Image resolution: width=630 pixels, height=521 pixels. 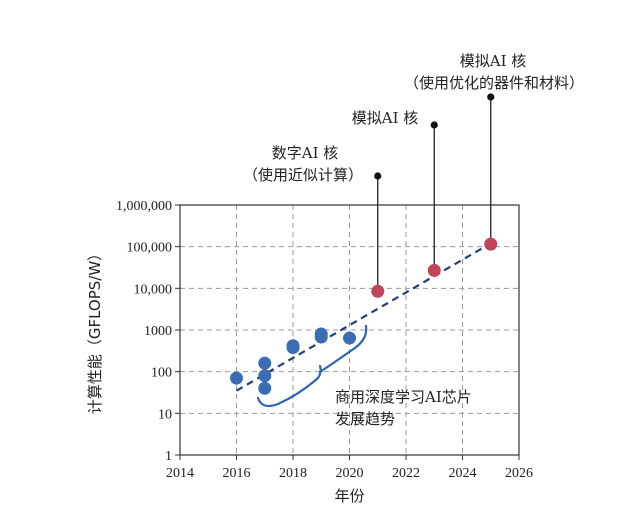 What do you see at coordinates (165, 414) in the screenshot?
I see `y-tick-label: 10` at bounding box center [165, 414].